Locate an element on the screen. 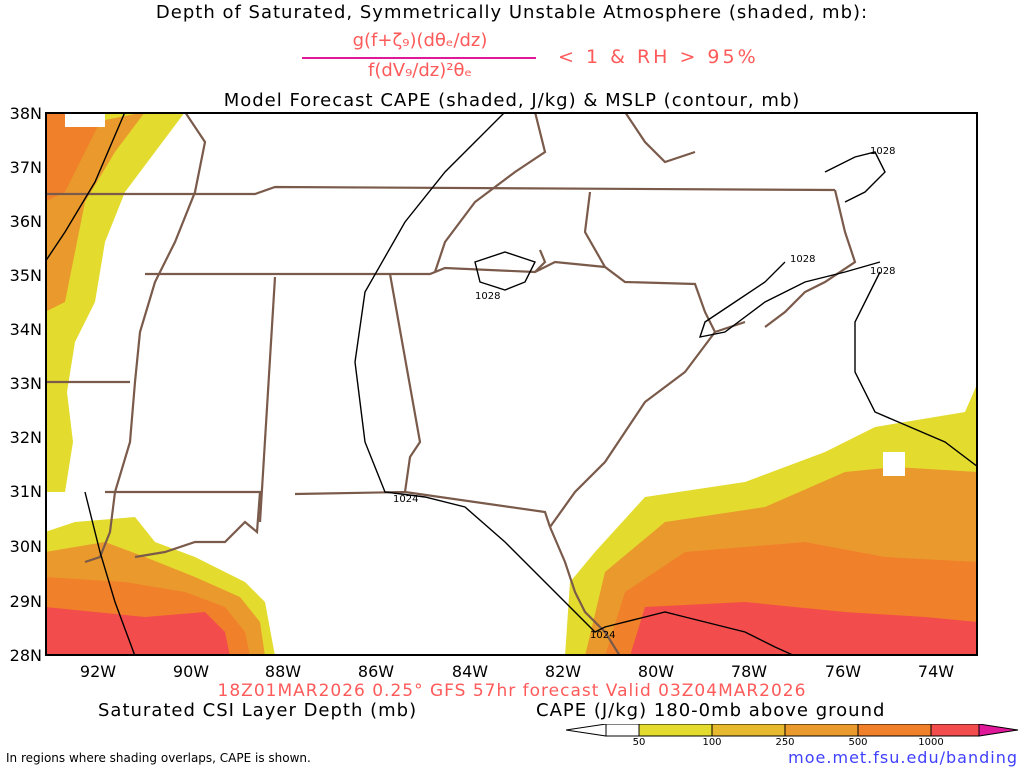 Image resolution: width=1024 pixels, height=768 pixels. csi-label: Saturated CSI Layer Depth (mb) is located at coordinates (258, 710).